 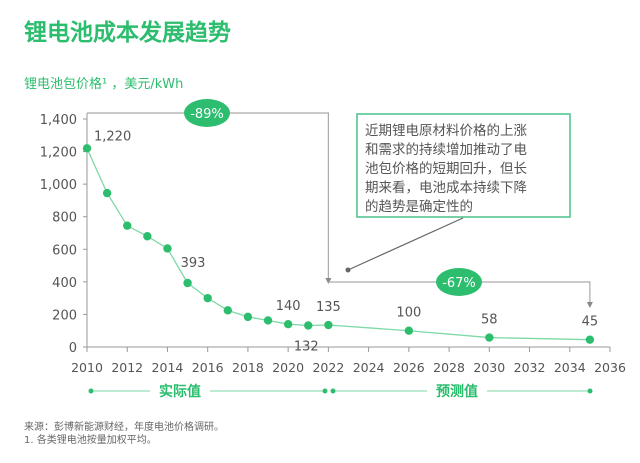 I want to click on source-note: 来源：彭博新能源财经，年度电池价格调研。, so click(x=124, y=426).